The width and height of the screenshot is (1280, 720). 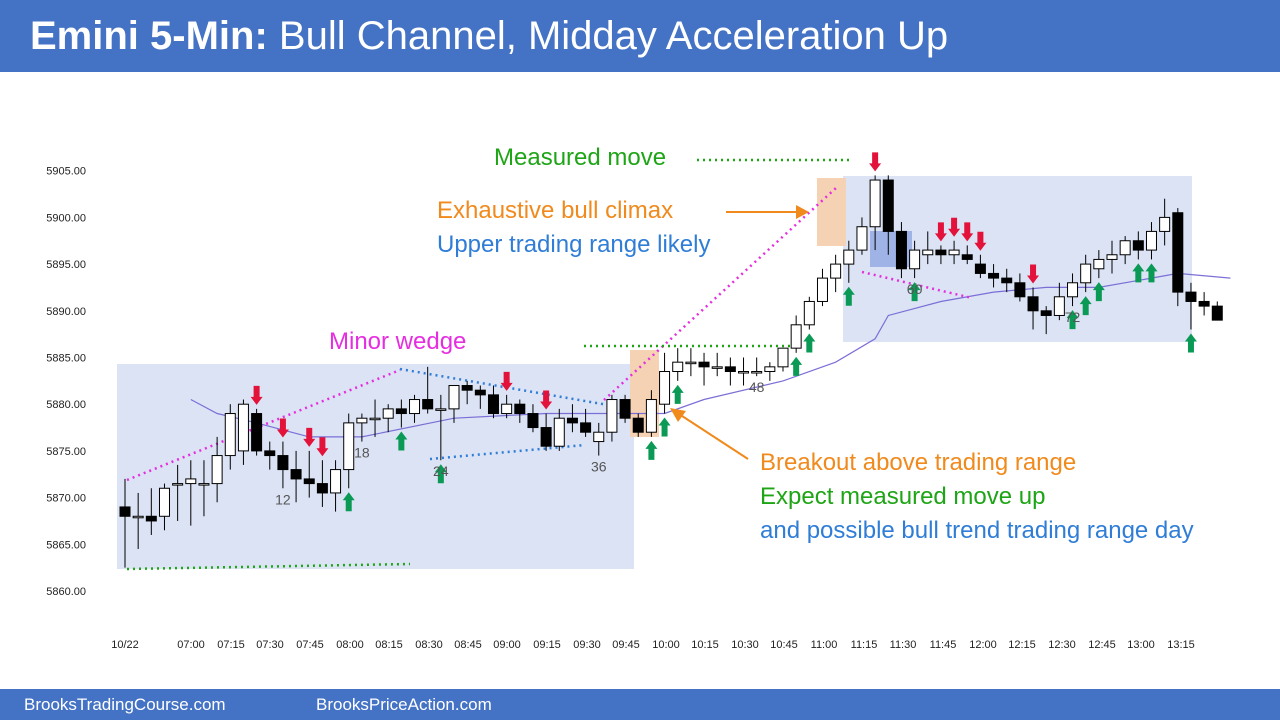 What do you see at coordinates (507, 645) in the screenshot?
I see `x-tick-label: 09:00` at bounding box center [507, 645].